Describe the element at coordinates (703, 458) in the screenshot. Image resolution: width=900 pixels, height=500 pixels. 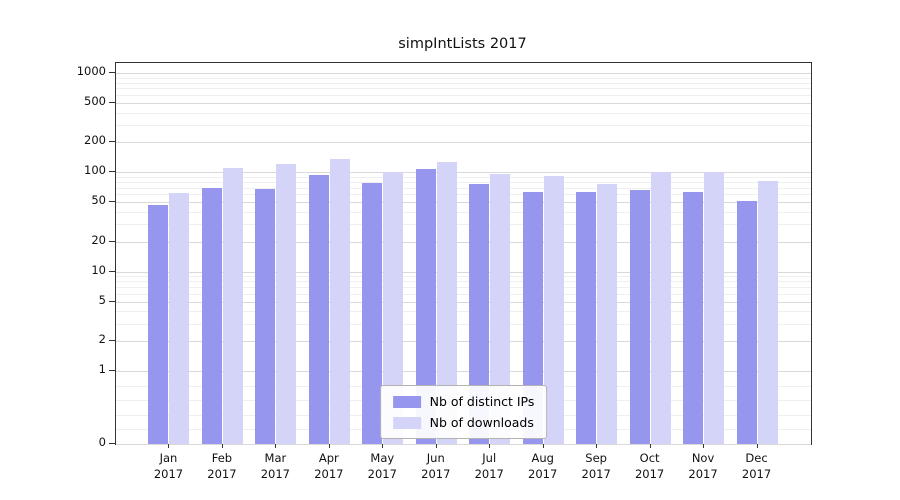
I see `x-tick-line: Nov` at that location.